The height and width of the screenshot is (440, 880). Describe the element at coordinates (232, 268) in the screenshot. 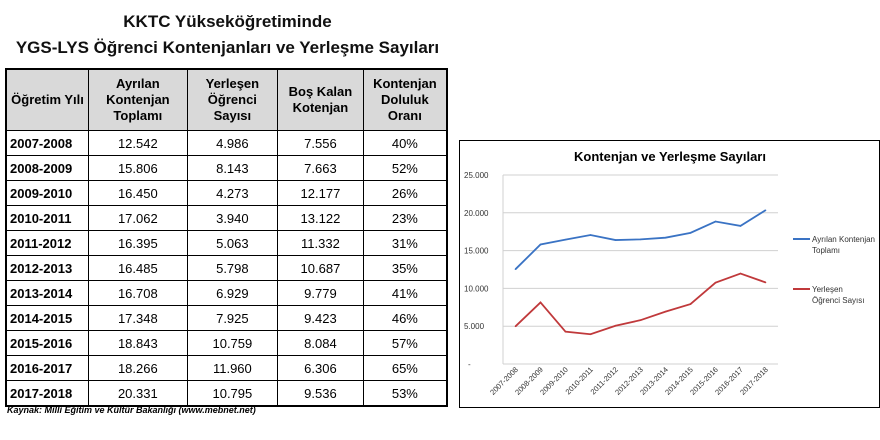

I see `table-cell: 5.798` at that location.